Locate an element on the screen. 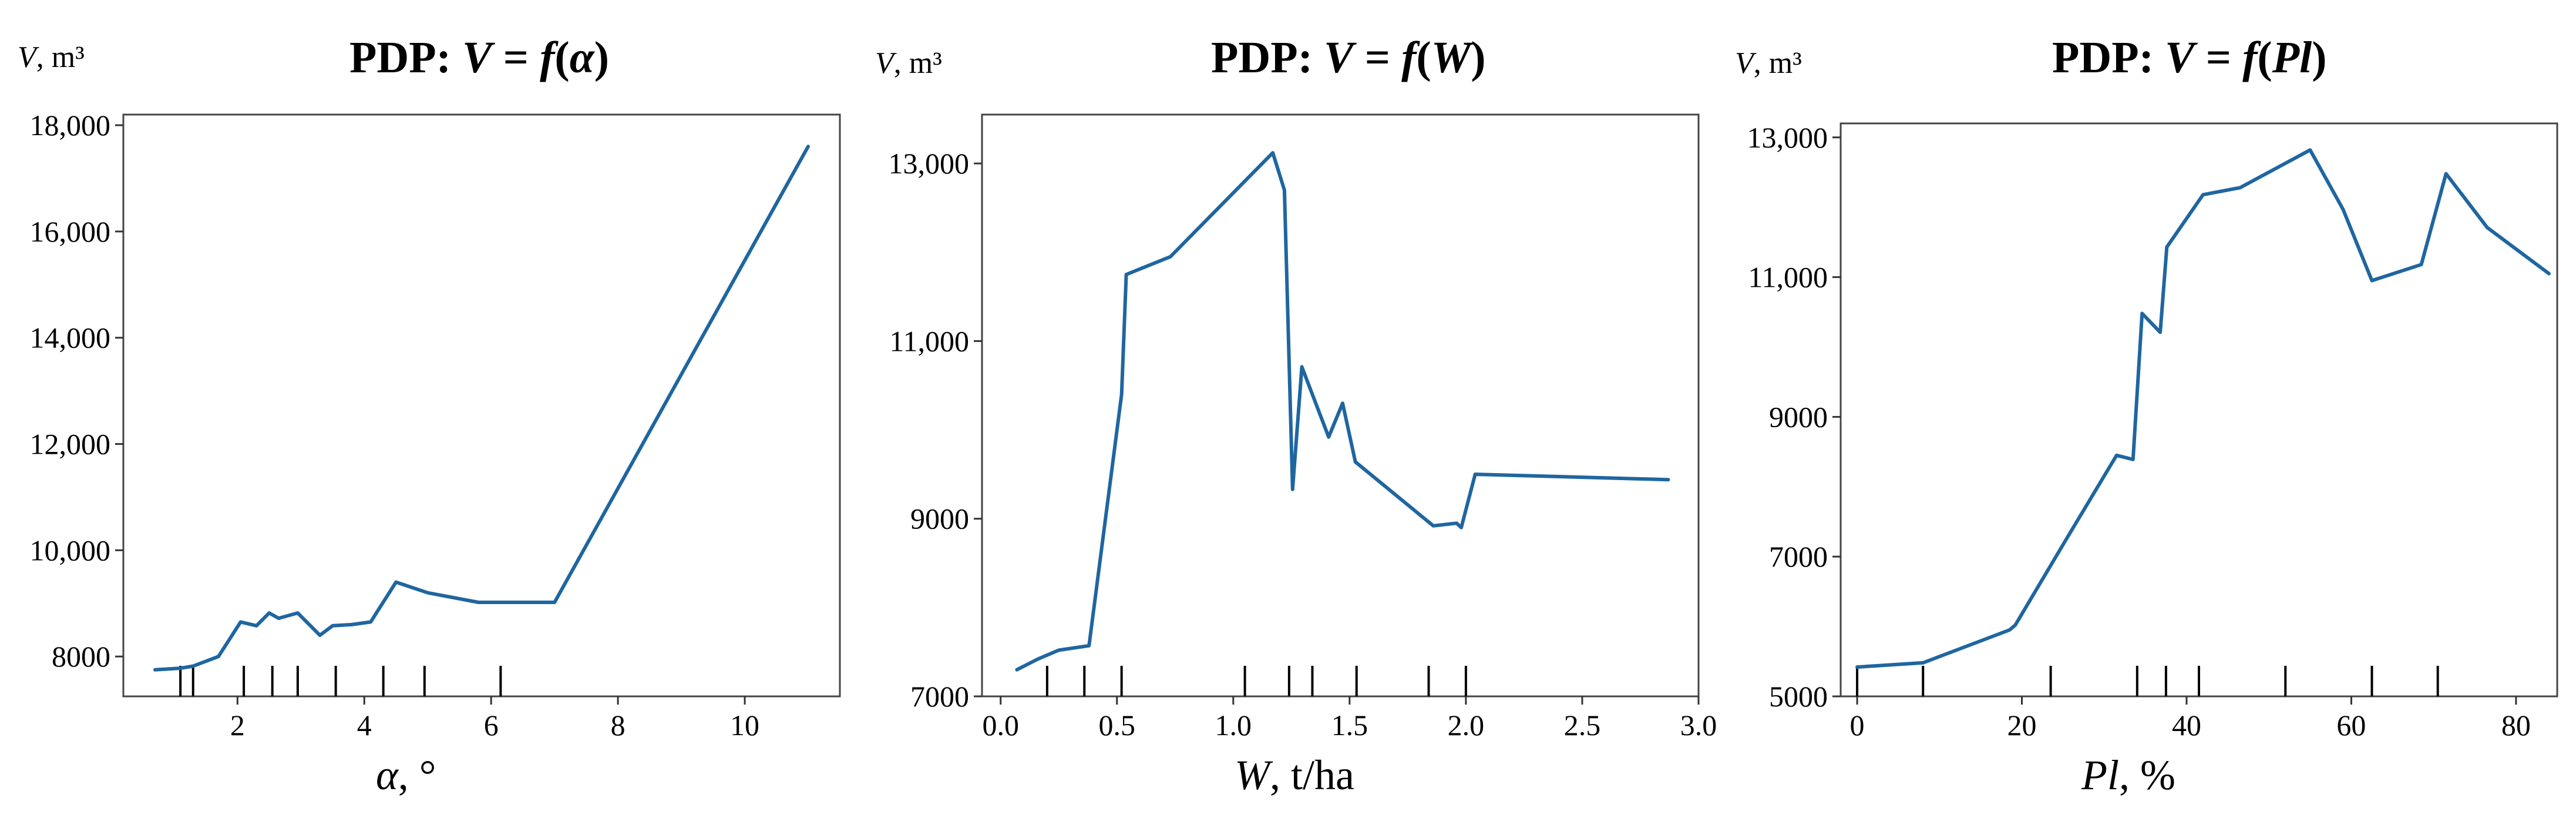  y-tick-label: 18,000 is located at coordinates (70, 126).